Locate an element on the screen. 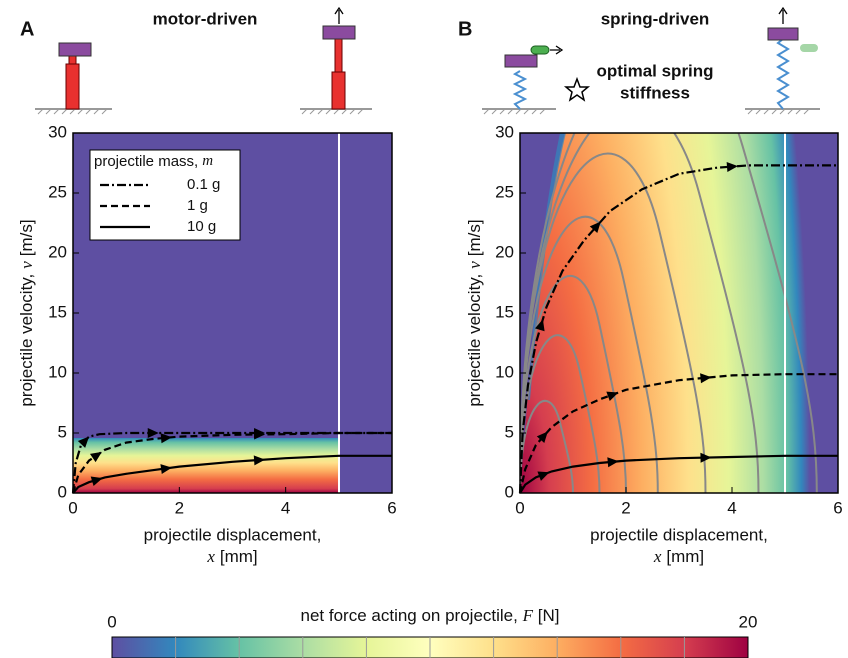  colorbar-tick-label: 0 is located at coordinates (111, 621).